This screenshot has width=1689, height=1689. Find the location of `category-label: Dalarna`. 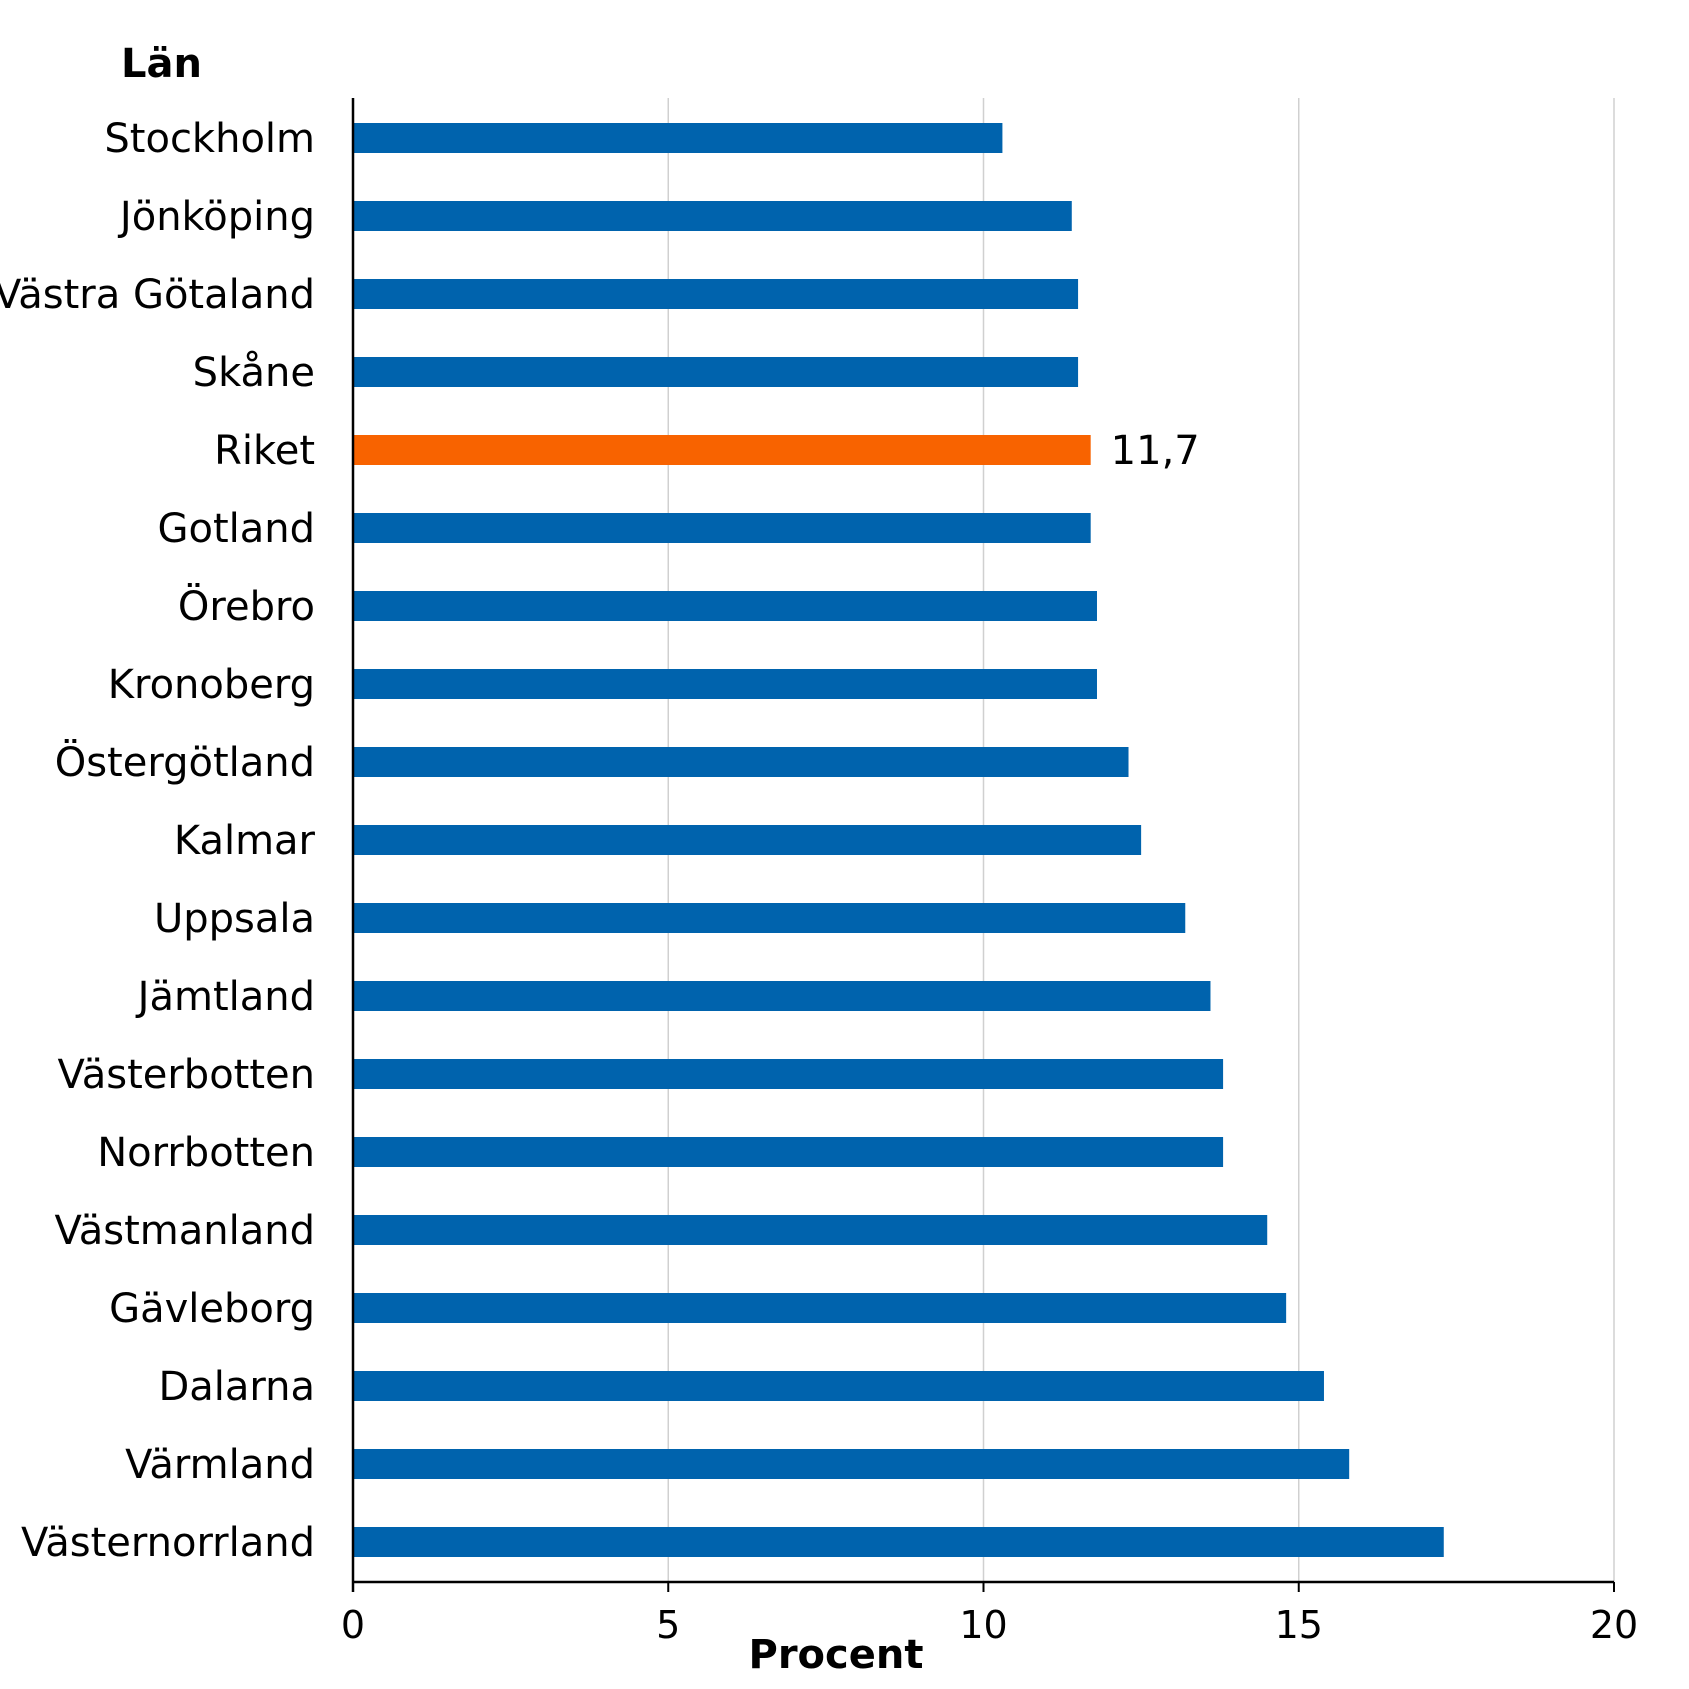

category-label: Dalarna is located at coordinates (236, 1387).